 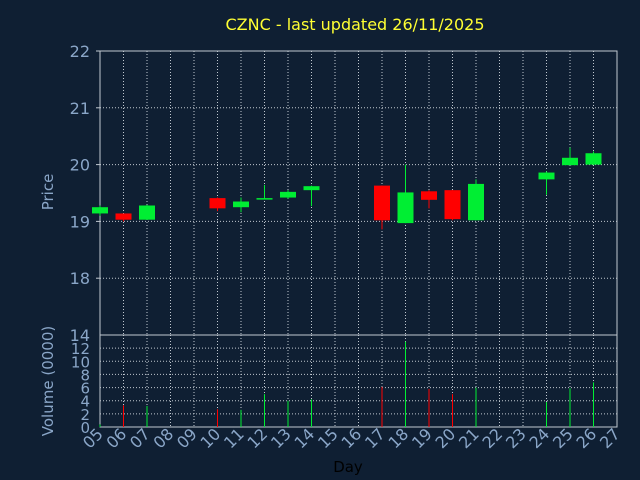 What do you see at coordinates (80, 335) in the screenshot?
I see `volume-tick-label: 14` at bounding box center [80, 335].